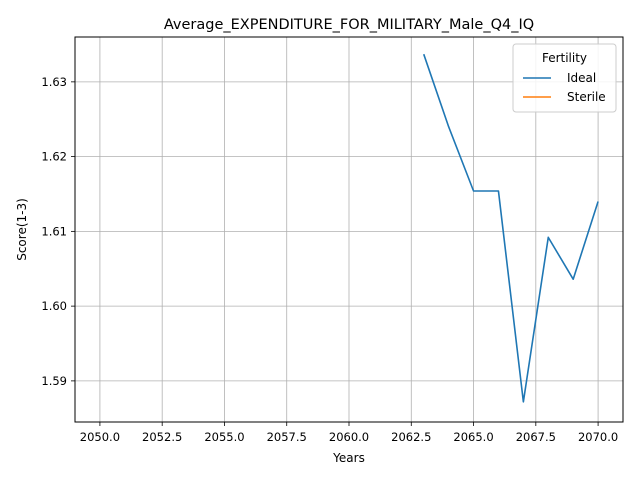  Describe the element at coordinates (348, 458) in the screenshot. I see `x-axis-label: Years` at that location.